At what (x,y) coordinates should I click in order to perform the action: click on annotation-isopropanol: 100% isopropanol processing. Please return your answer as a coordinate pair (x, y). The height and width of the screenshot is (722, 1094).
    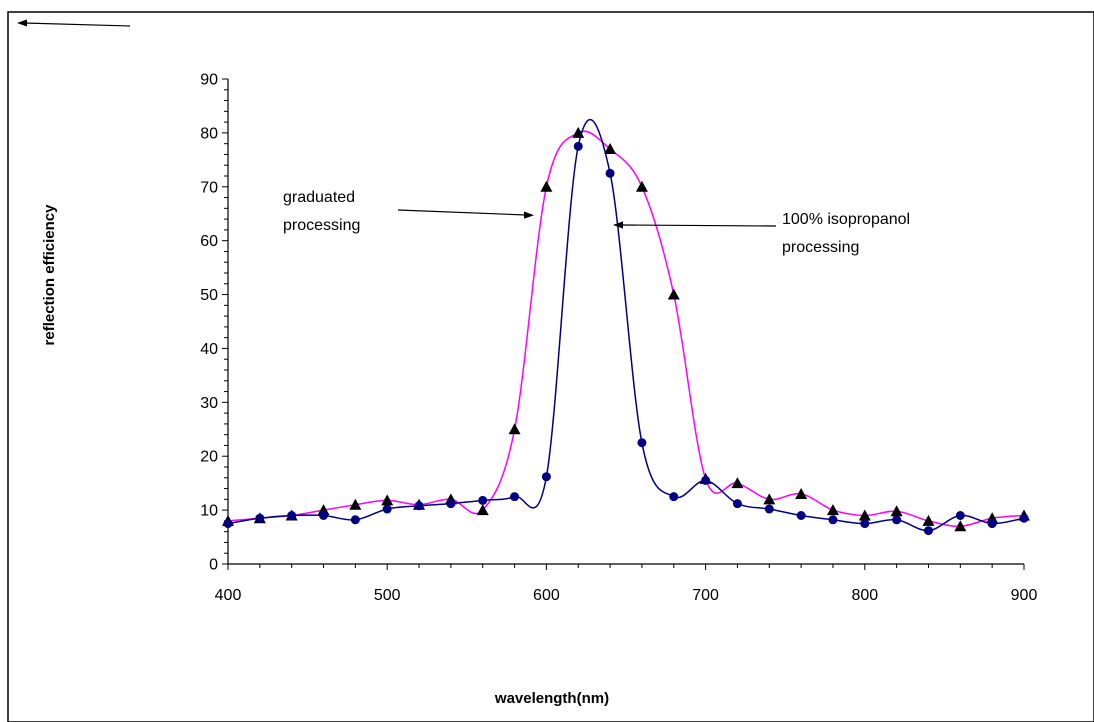
    Looking at the image, I should click on (761, 233).